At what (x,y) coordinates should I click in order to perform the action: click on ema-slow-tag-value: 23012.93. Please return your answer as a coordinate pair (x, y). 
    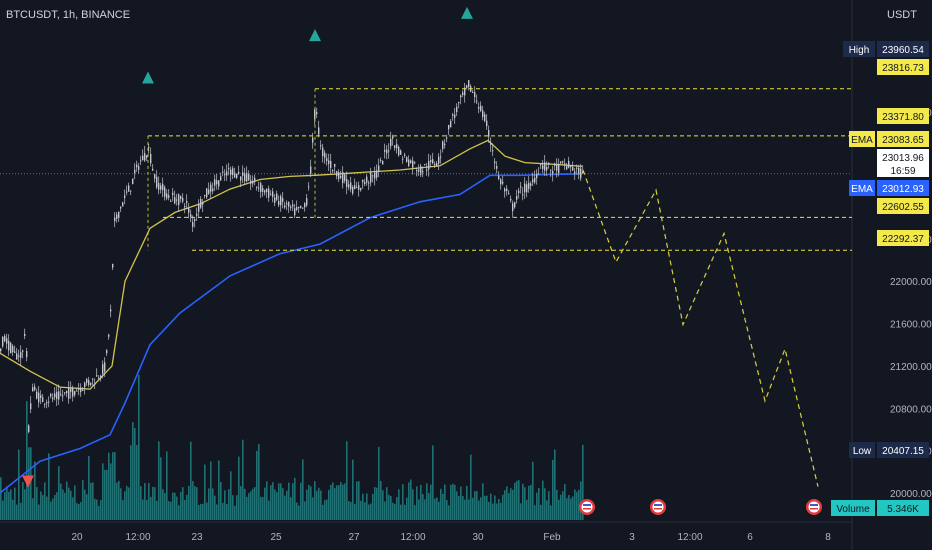
    Looking at the image, I should click on (903, 189).